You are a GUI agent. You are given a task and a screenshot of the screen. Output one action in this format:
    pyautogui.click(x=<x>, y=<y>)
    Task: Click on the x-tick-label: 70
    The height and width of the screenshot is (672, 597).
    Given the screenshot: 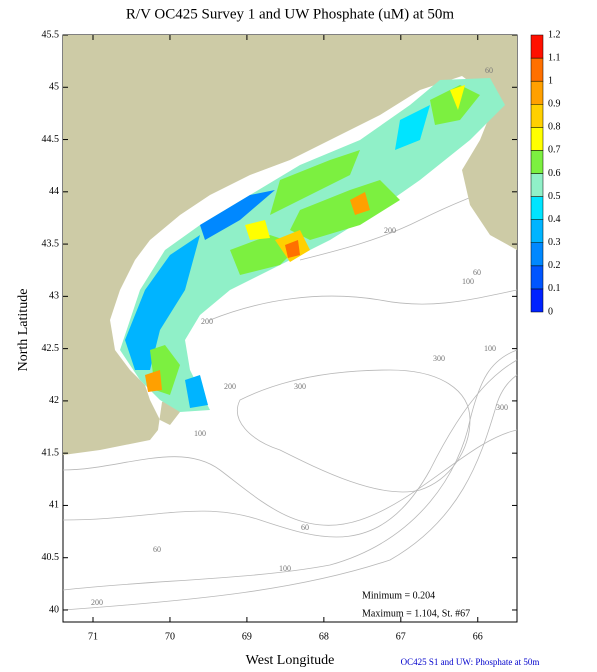 What is the action you would take?
    pyautogui.click(x=170, y=636)
    